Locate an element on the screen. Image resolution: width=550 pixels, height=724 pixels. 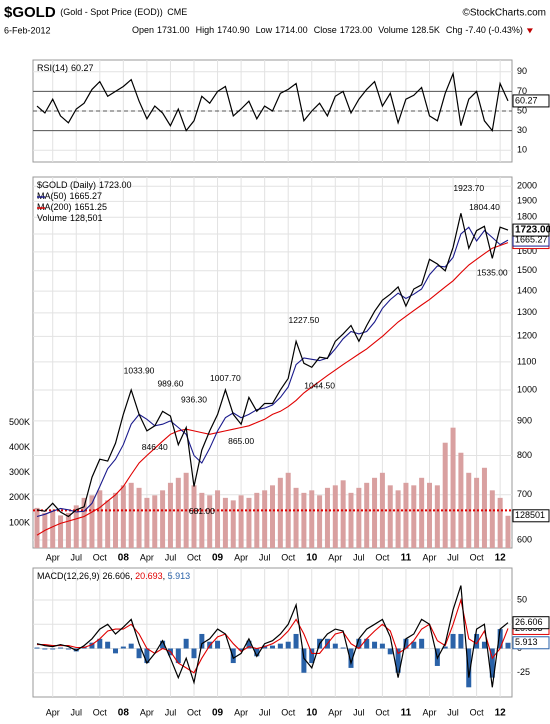
quote-value: 1714.00 is located at coordinates (291, 30).